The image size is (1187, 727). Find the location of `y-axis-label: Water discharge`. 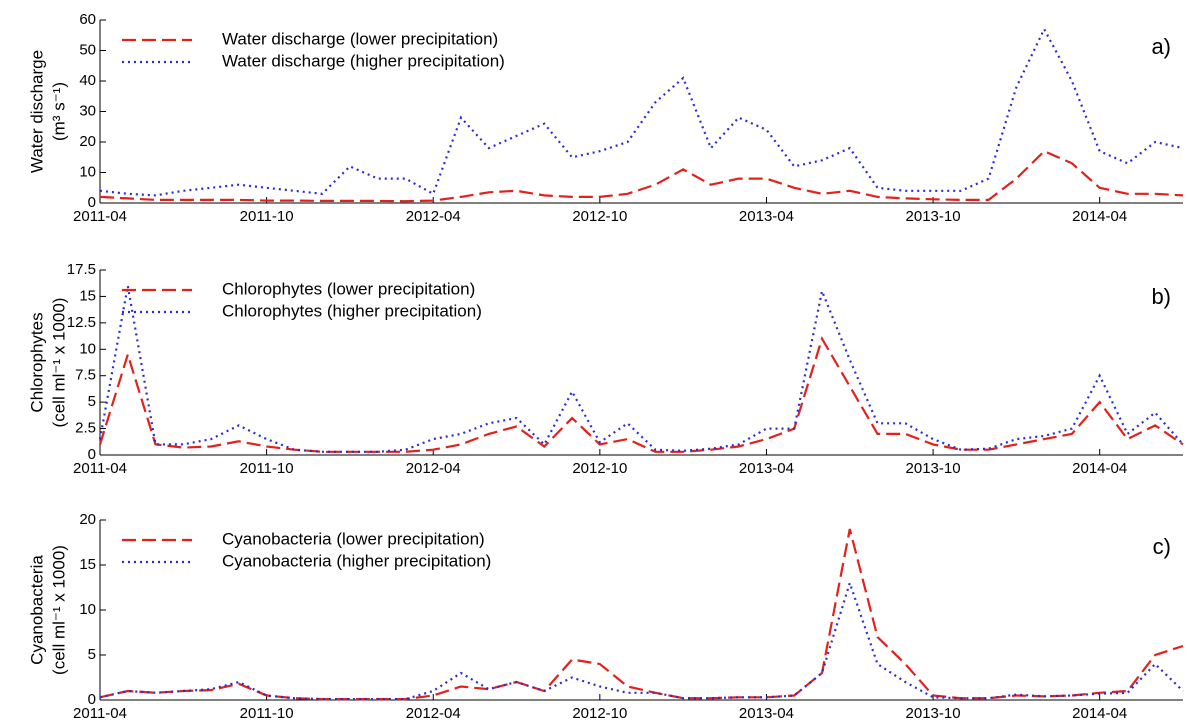

y-axis-label: Water discharge is located at coordinates (36, 111).